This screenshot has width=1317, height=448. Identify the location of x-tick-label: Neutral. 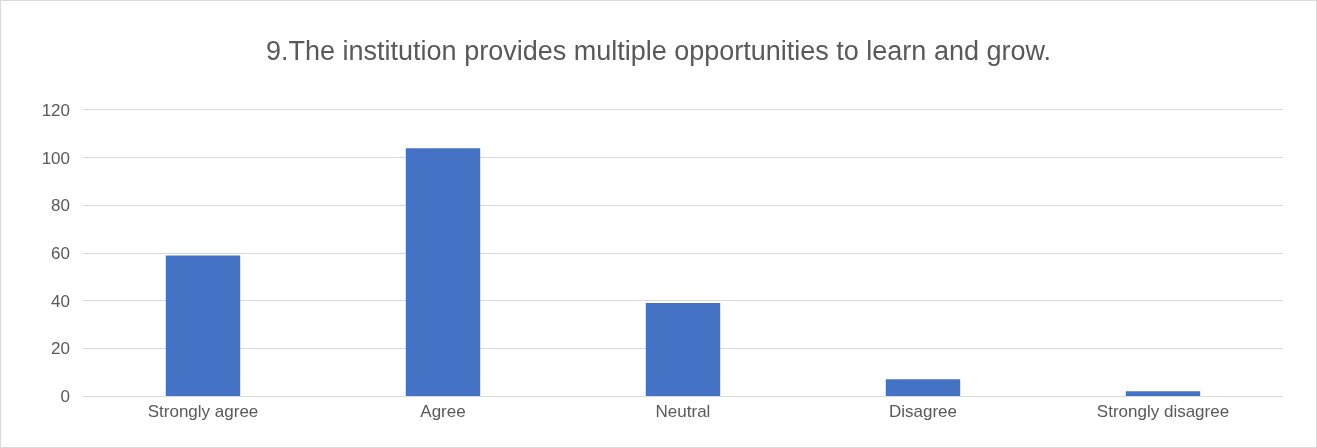
(683, 412).